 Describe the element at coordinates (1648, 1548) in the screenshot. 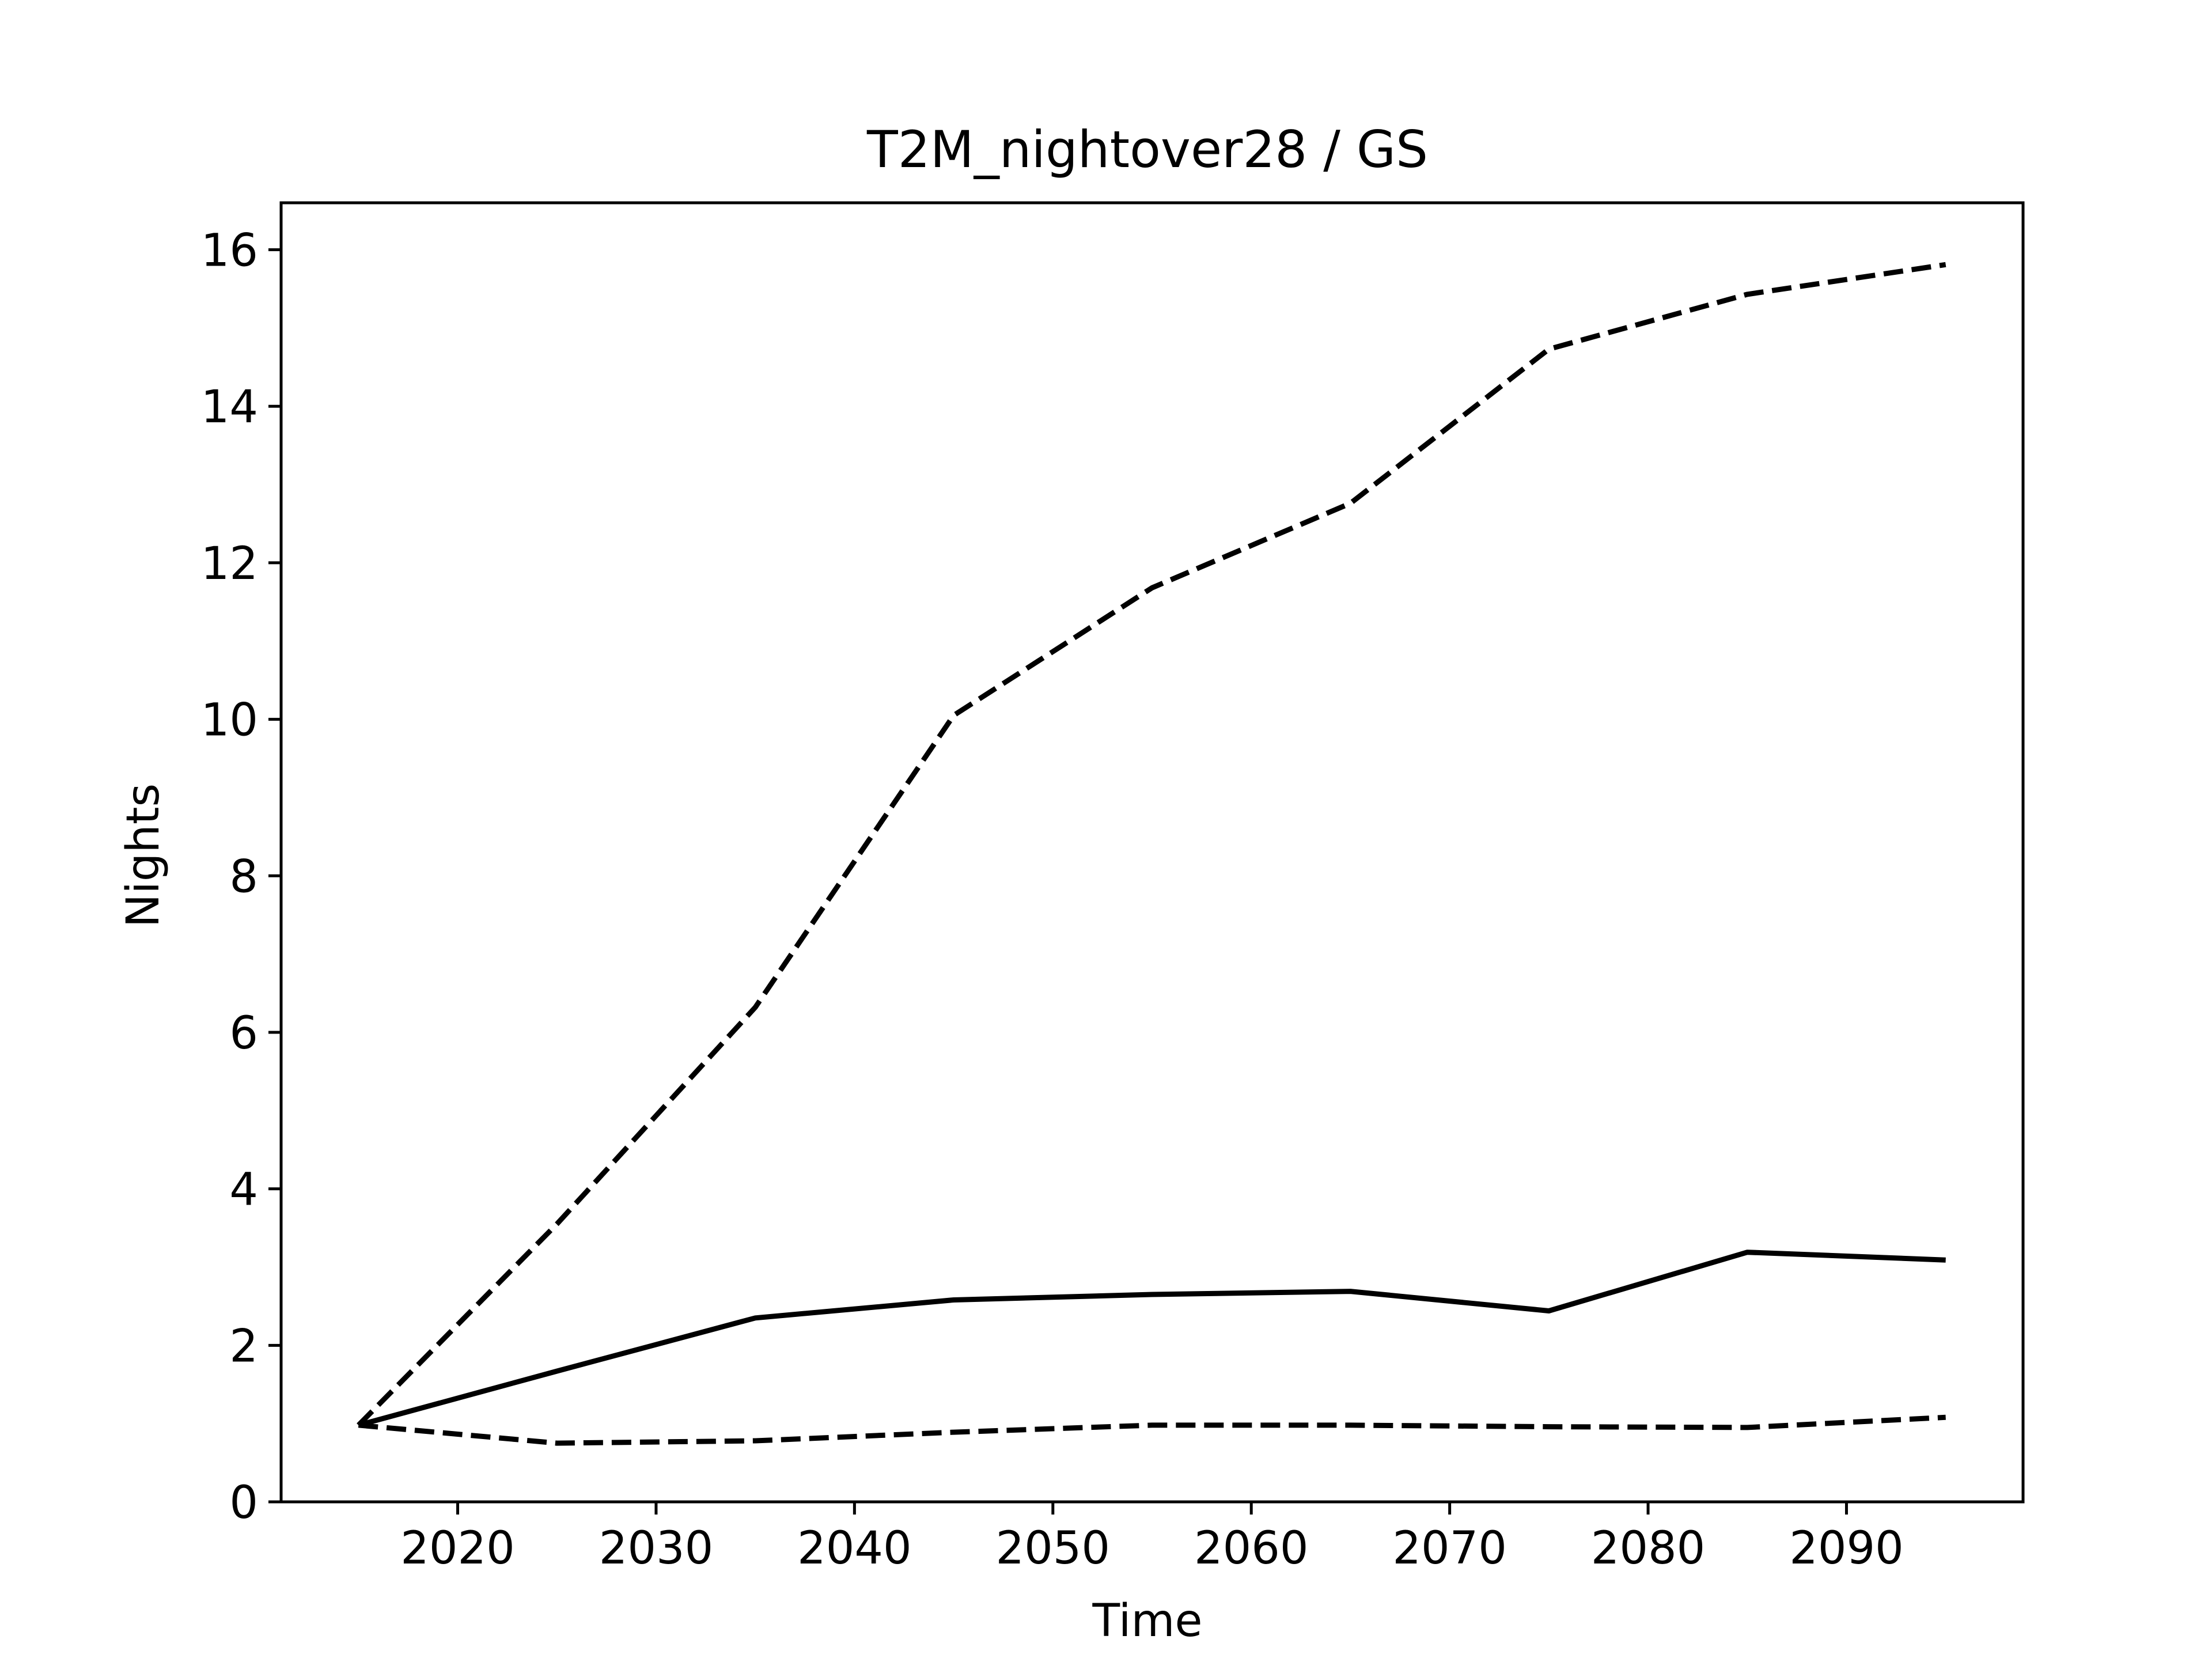

I see `x-tick-label: 2080` at that location.